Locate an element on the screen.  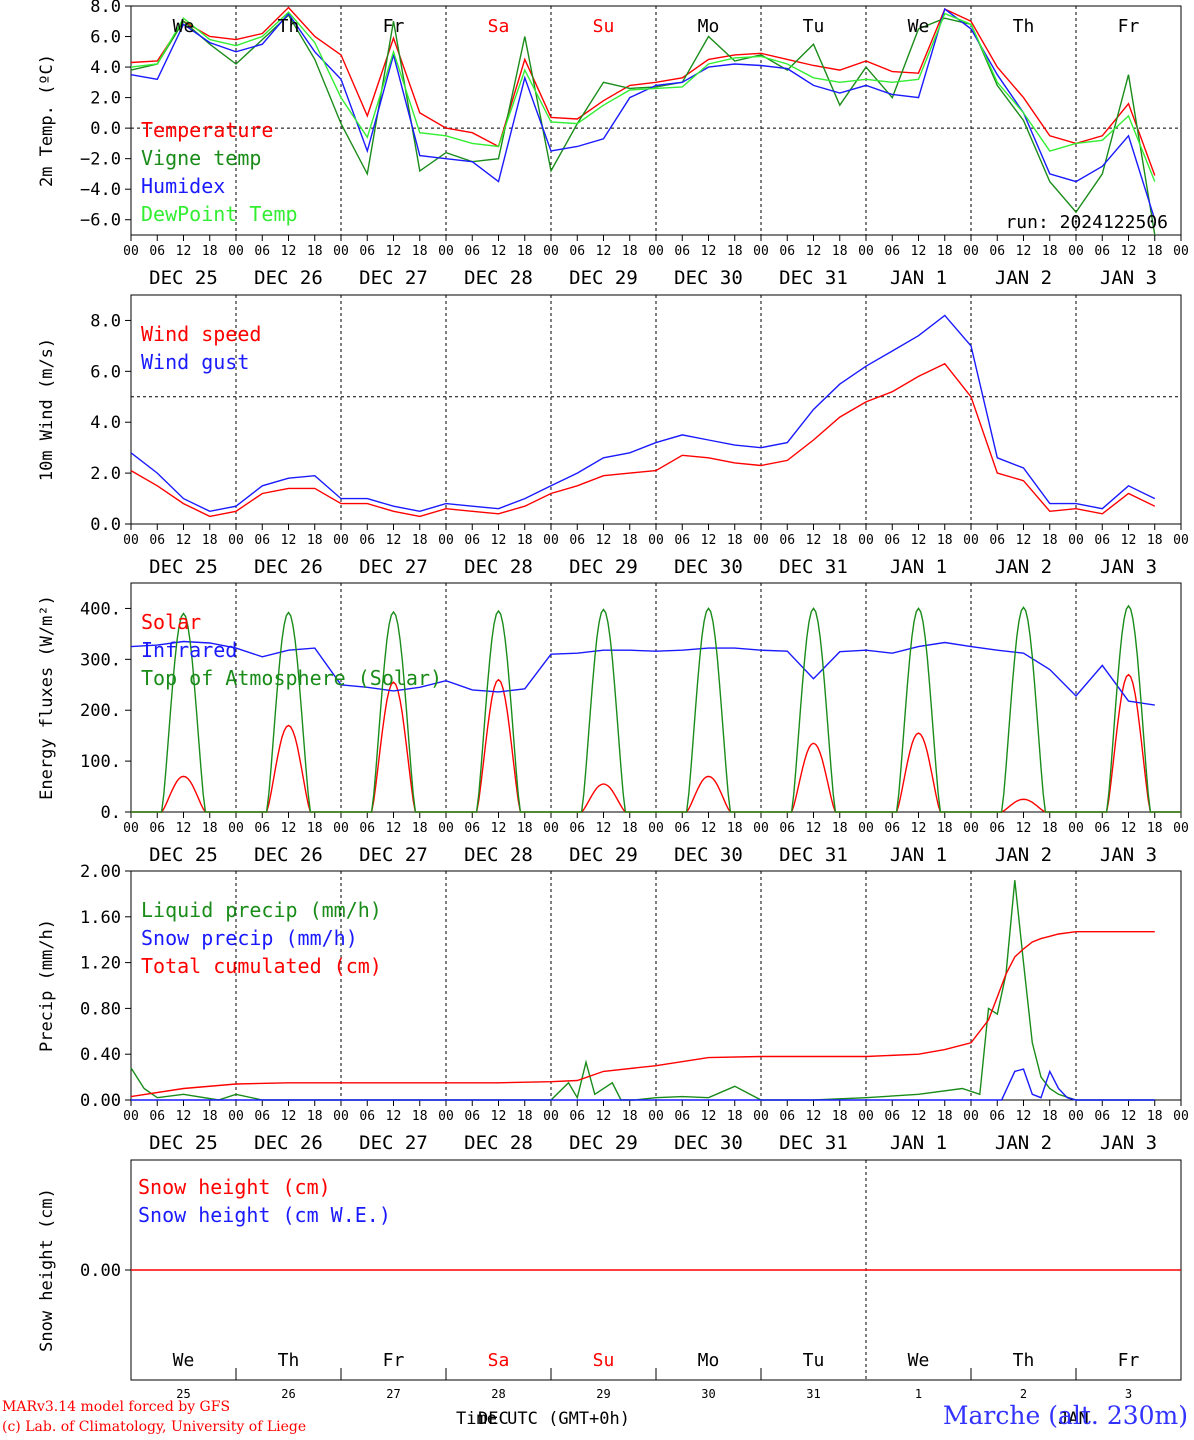
weekday-label: Su is located at coordinates (604, 1360).